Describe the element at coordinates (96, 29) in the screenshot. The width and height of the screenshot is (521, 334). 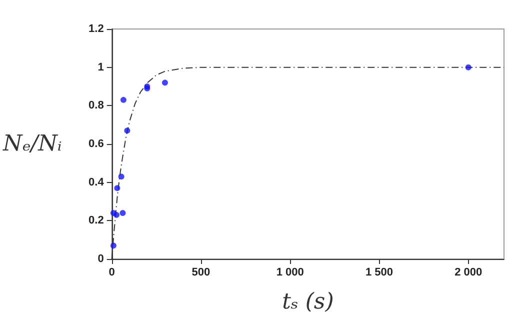
I see `y-tick-label: 1.2` at that location.